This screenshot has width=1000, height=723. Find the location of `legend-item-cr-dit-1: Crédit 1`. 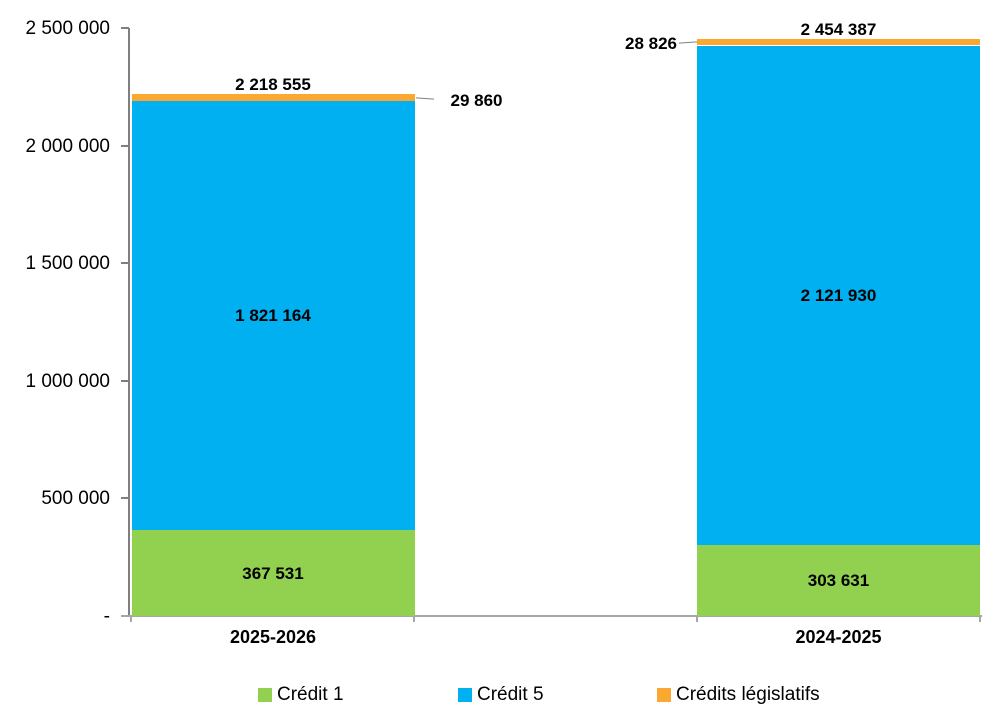

legend-item-cr-dit-1: Crédit 1 is located at coordinates (301, 694).